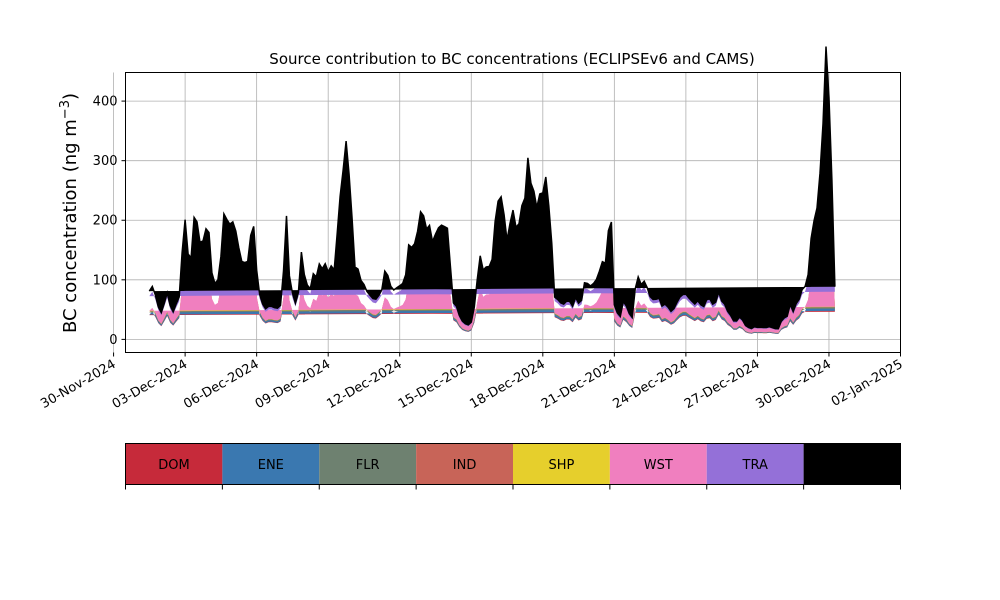 The image size is (1000, 600). What do you see at coordinates (650, 384) in the screenshot?
I see `x-tick-label: 24-Dec-2024` at bounding box center [650, 384].